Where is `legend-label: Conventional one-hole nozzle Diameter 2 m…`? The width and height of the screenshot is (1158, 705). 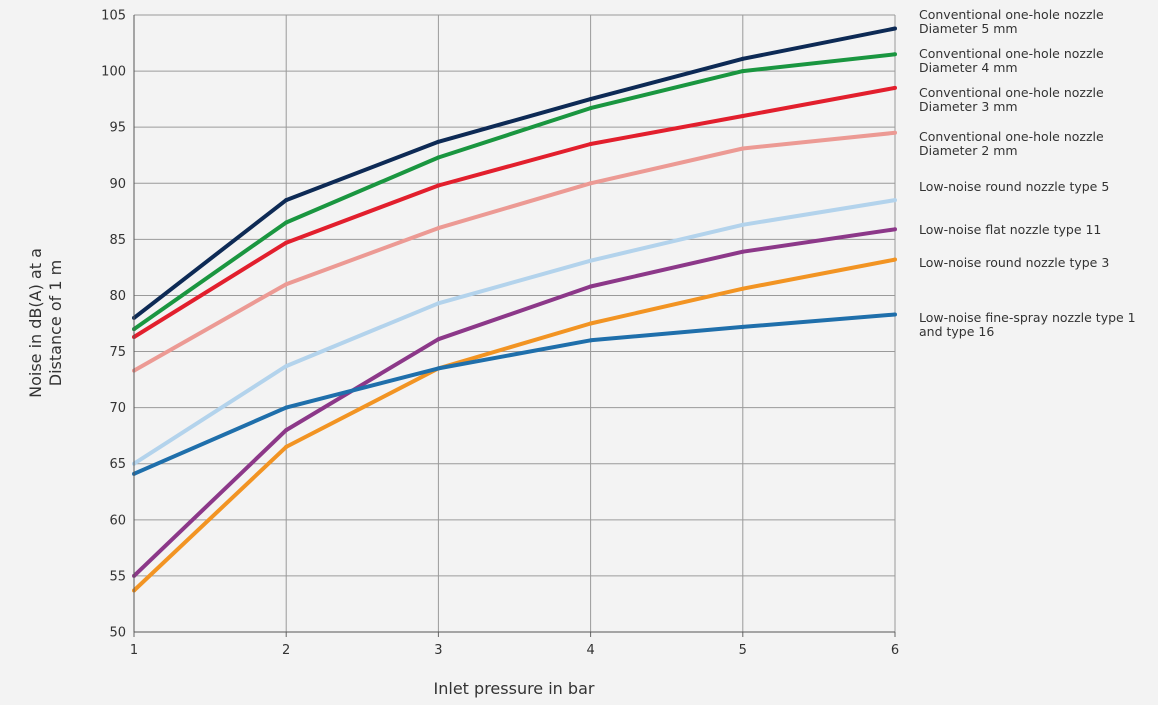 legend-label: Conventional one-hole nozzle Diameter 2 m… is located at coordinates (1011, 143).